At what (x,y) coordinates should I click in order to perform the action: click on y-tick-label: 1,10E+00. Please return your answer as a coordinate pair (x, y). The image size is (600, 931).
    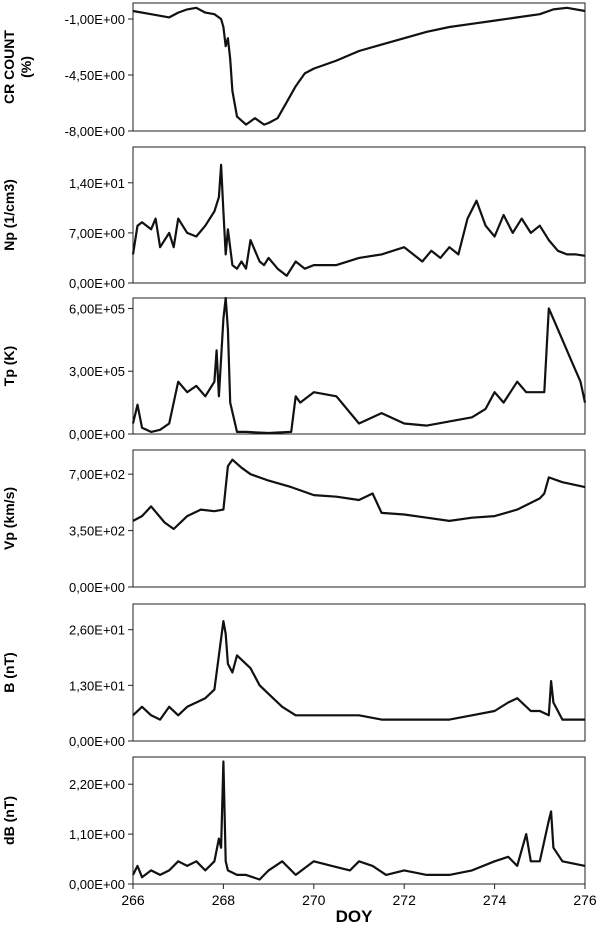
    Looking at the image, I should click on (97, 834).